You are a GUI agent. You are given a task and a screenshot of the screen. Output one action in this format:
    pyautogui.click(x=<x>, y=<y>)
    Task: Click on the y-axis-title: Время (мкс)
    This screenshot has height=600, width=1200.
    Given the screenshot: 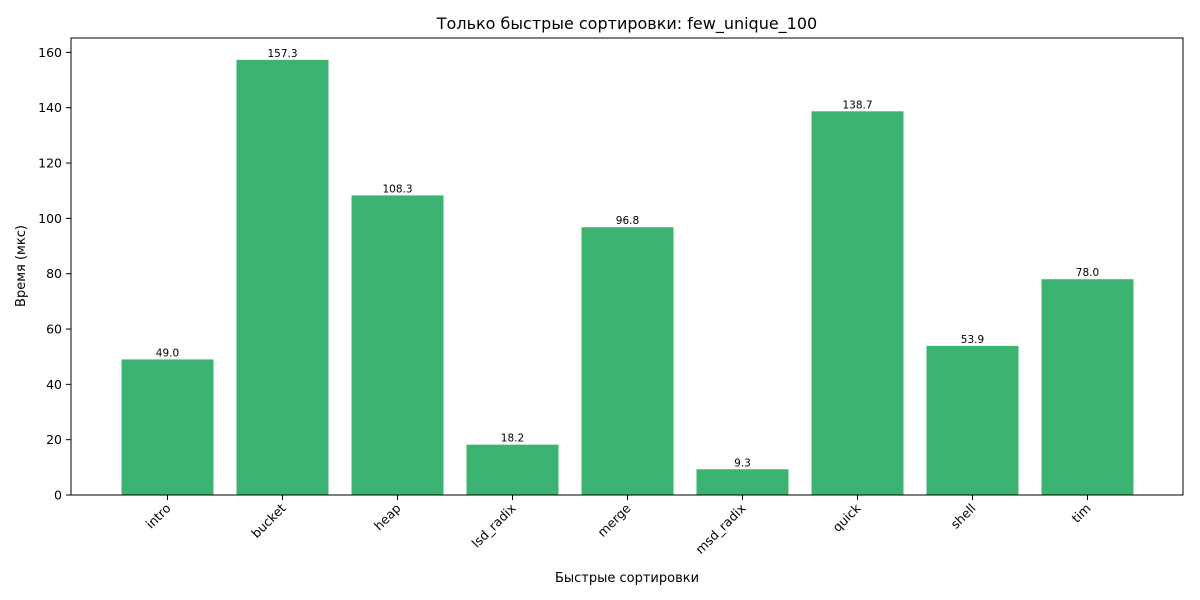 What is the action you would take?
    pyautogui.click(x=21, y=266)
    